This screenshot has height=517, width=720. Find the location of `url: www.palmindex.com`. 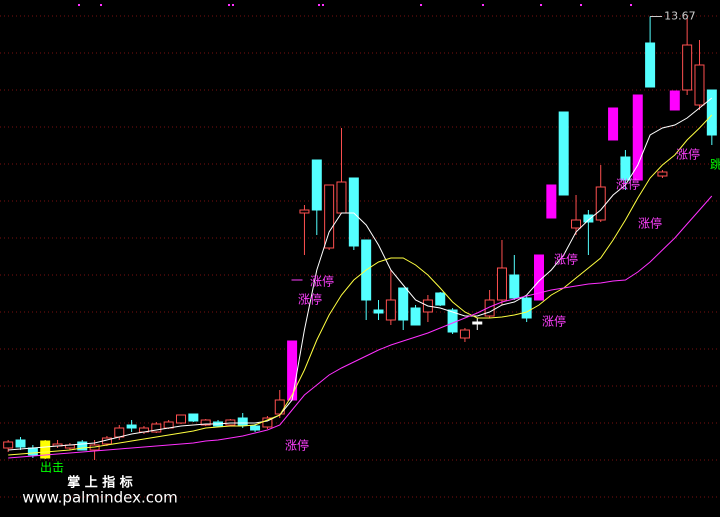

url: www.palmindex.com is located at coordinates (100, 498).